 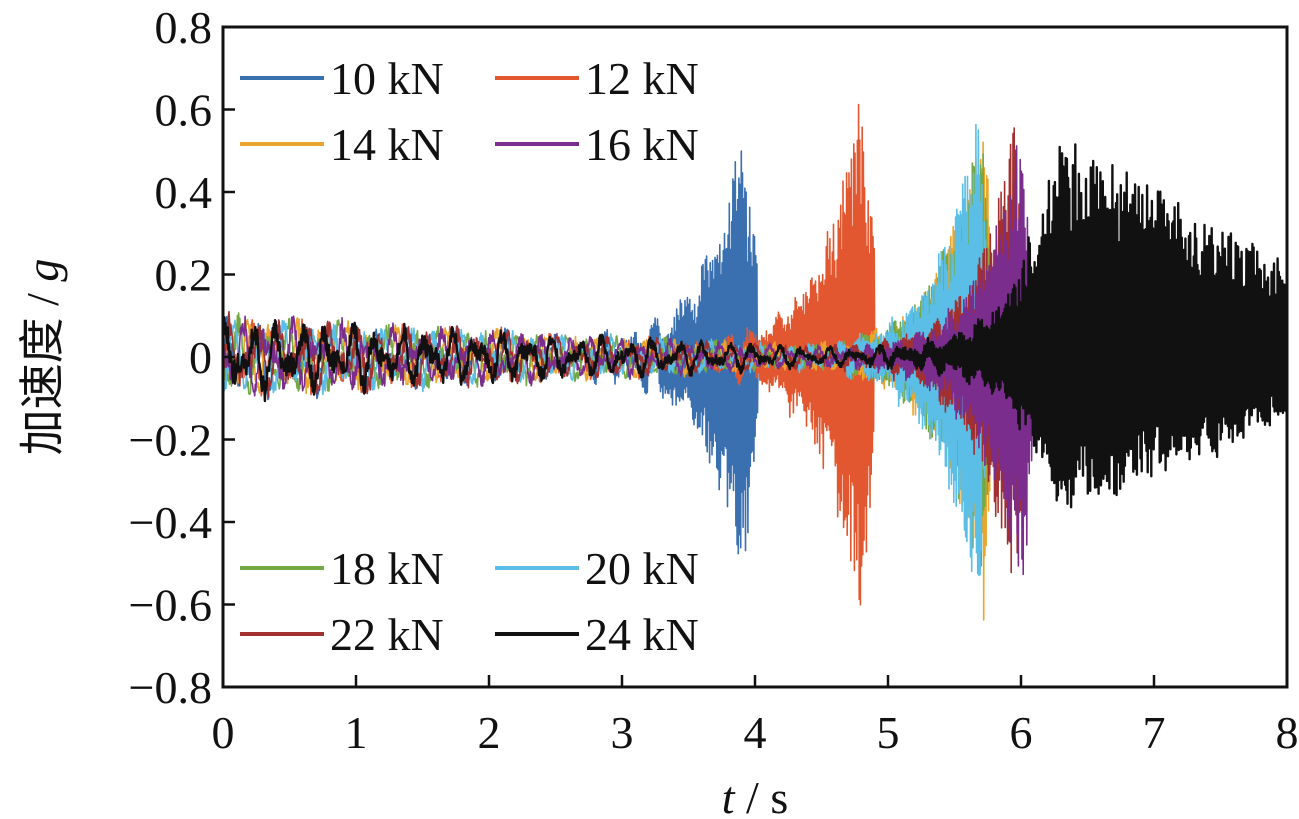 What do you see at coordinates (1287, 732) in the screenshot?
I see `x-tick-label: 8` at bounding box center [1287, 732].